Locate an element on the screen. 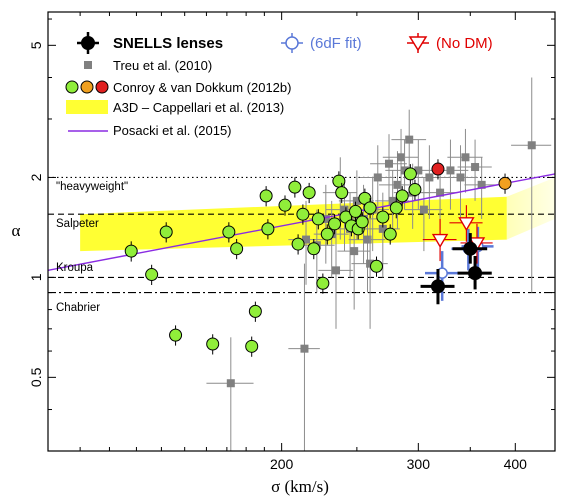 Image resolution: width=570 pixels, height=503 pixels. legend-snells-marker is located at coordinates (88, 43).